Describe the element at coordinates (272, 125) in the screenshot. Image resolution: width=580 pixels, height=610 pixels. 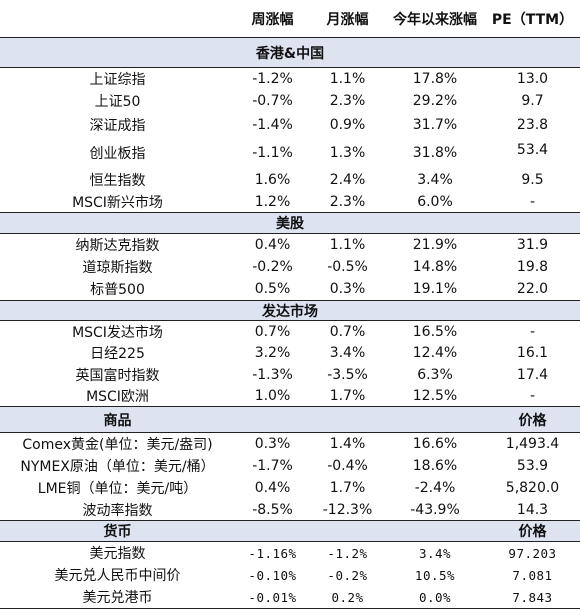
I see `row-weekly: -1.4%` at that location.